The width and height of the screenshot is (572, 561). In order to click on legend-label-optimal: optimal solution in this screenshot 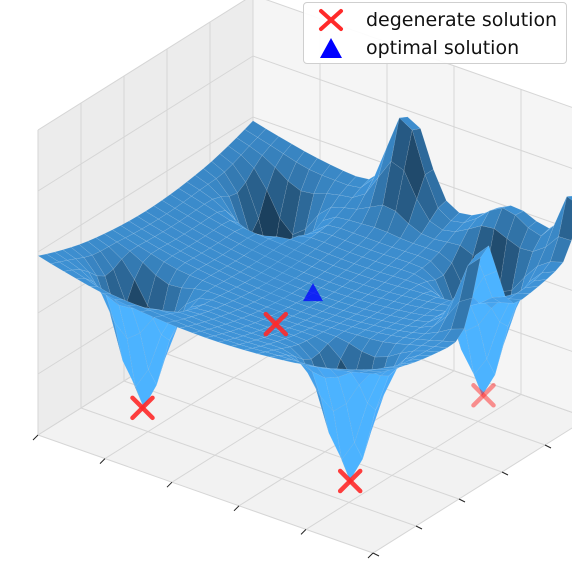, I will do `click(443, 48)`.